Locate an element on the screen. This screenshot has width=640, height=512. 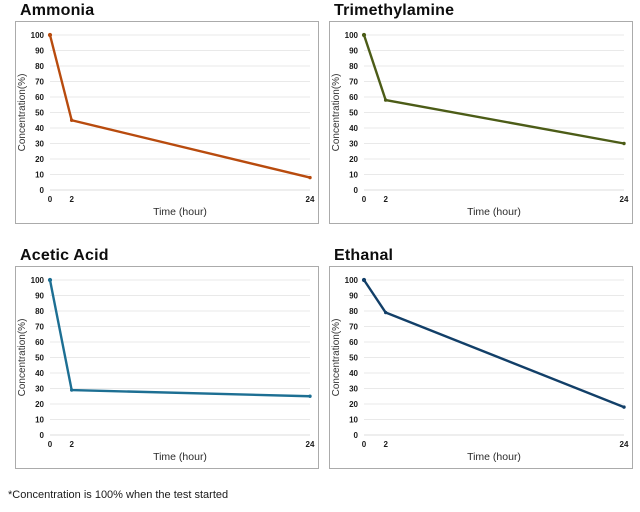
chart-title: Ethanal is located at coordinates (364, 255).